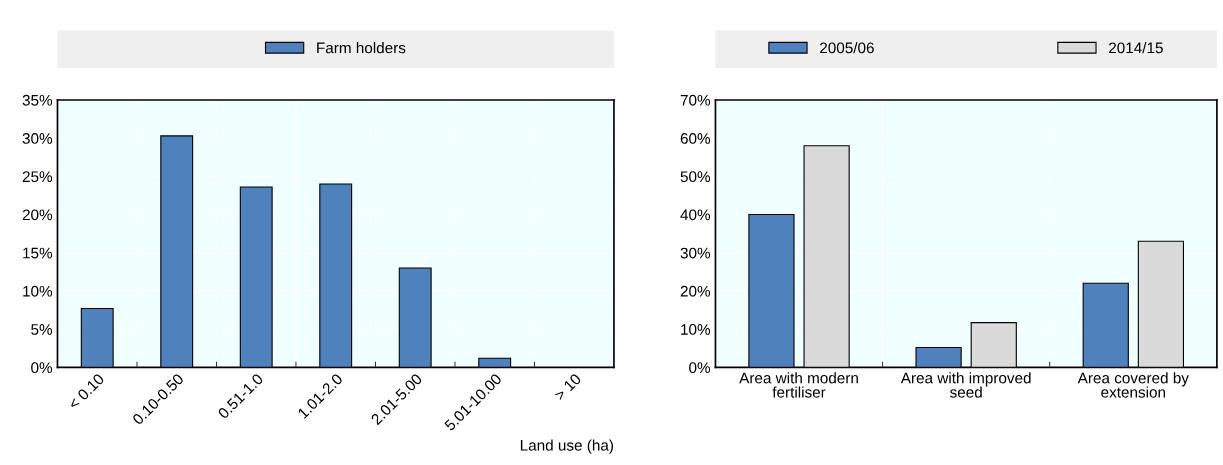  What do you see at coordinates (695, 177) in the screenshot?
I see `y-tick-label: 50%` at bounding box center [695, 177].